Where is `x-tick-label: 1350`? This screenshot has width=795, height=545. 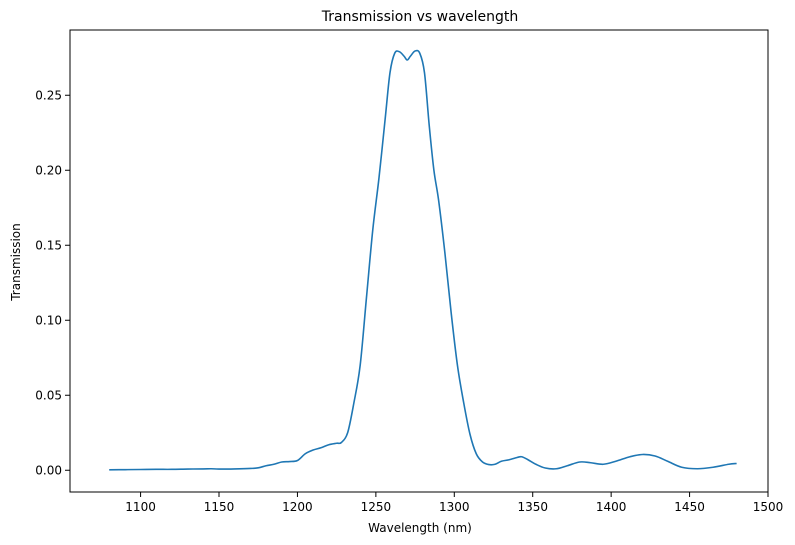
x-tick-label: 1350 is located at coordinates (532, 507).